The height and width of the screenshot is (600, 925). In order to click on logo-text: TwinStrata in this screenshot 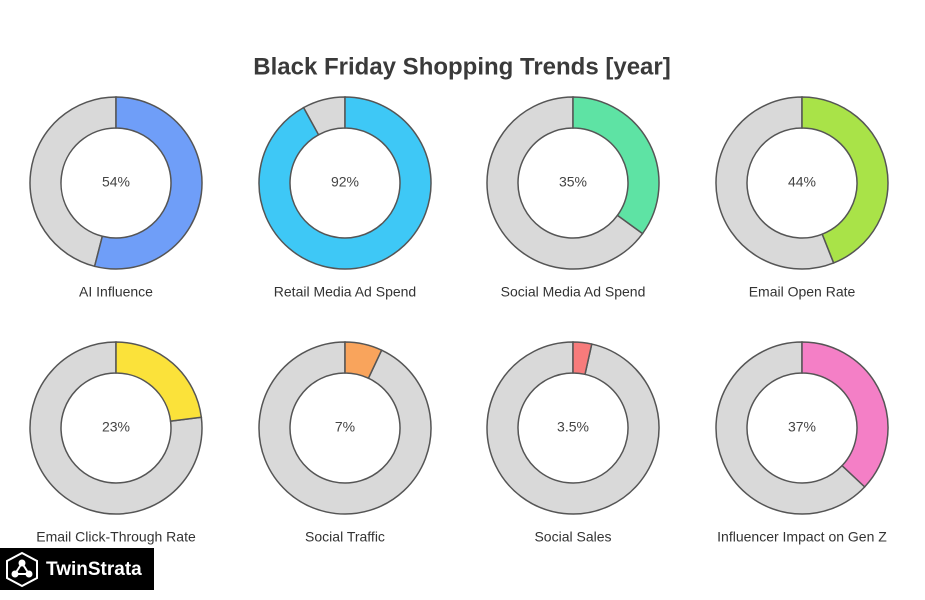, I will do `click(94, 569)`.